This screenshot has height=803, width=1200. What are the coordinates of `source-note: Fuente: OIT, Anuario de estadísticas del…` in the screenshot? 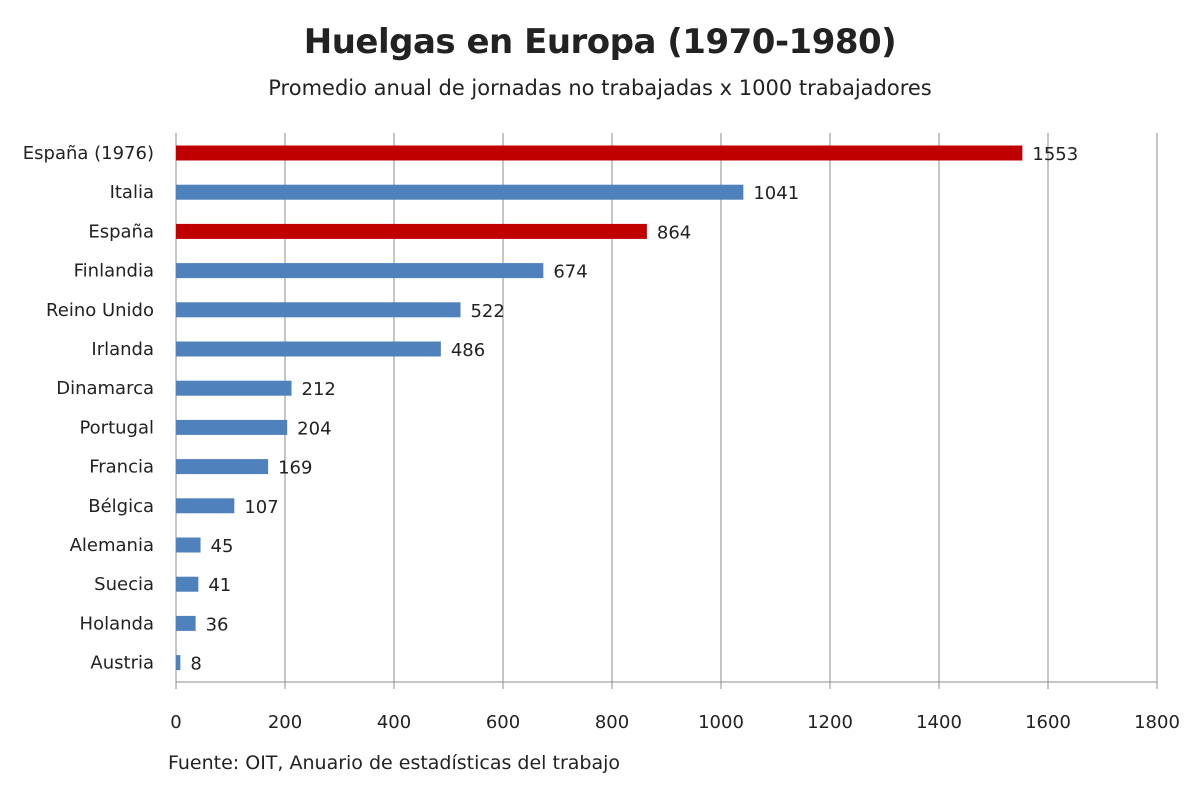 It's located at (394, 763).